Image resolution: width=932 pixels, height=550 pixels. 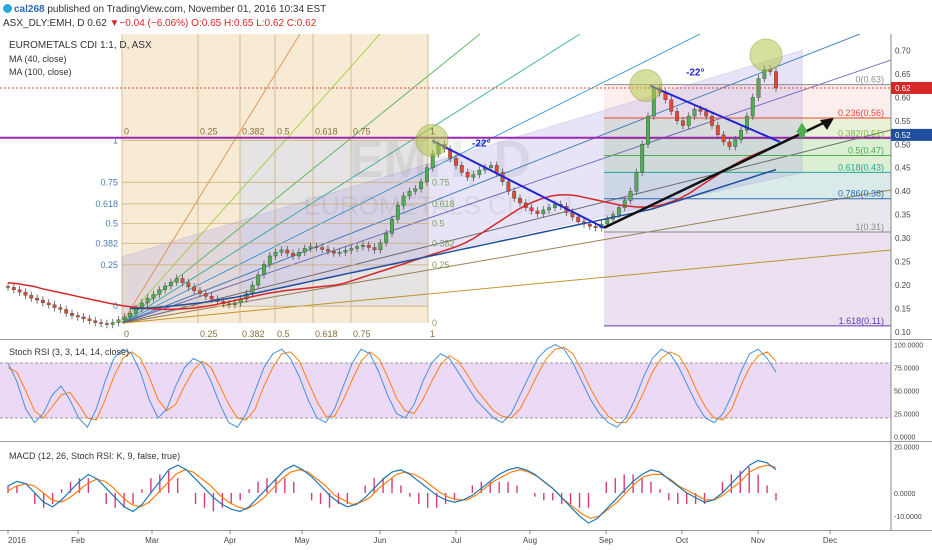 I want to click on ma100-legend: MA (100, close), so click(x=40, y=72).